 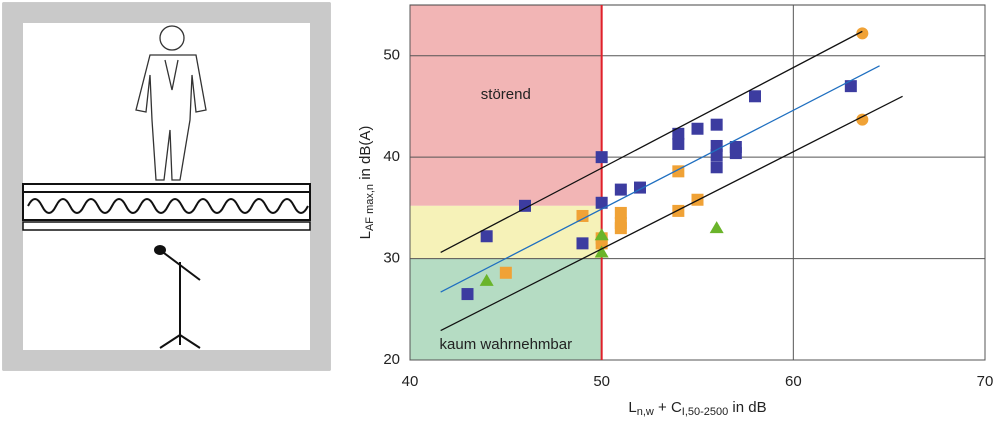 What do you see at coordinates (506, 344) in the screenshot?
I see `zone-label: kaum wahrnehmbar` at bounding box center [506, 344].